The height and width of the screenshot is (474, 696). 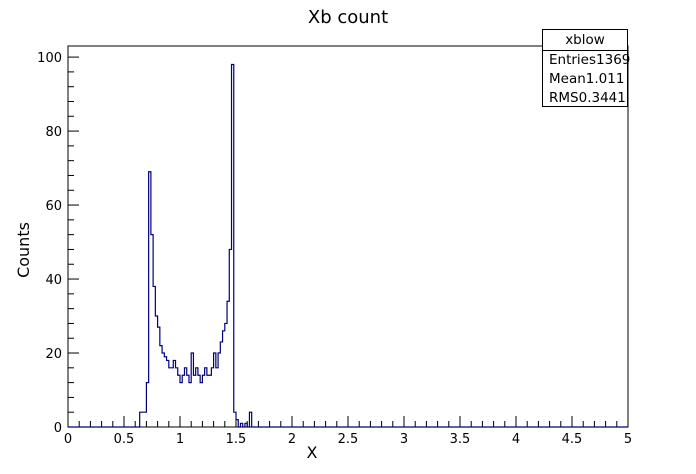 I want to click on y-axis-label: Counts, so click(x=23, y=250).